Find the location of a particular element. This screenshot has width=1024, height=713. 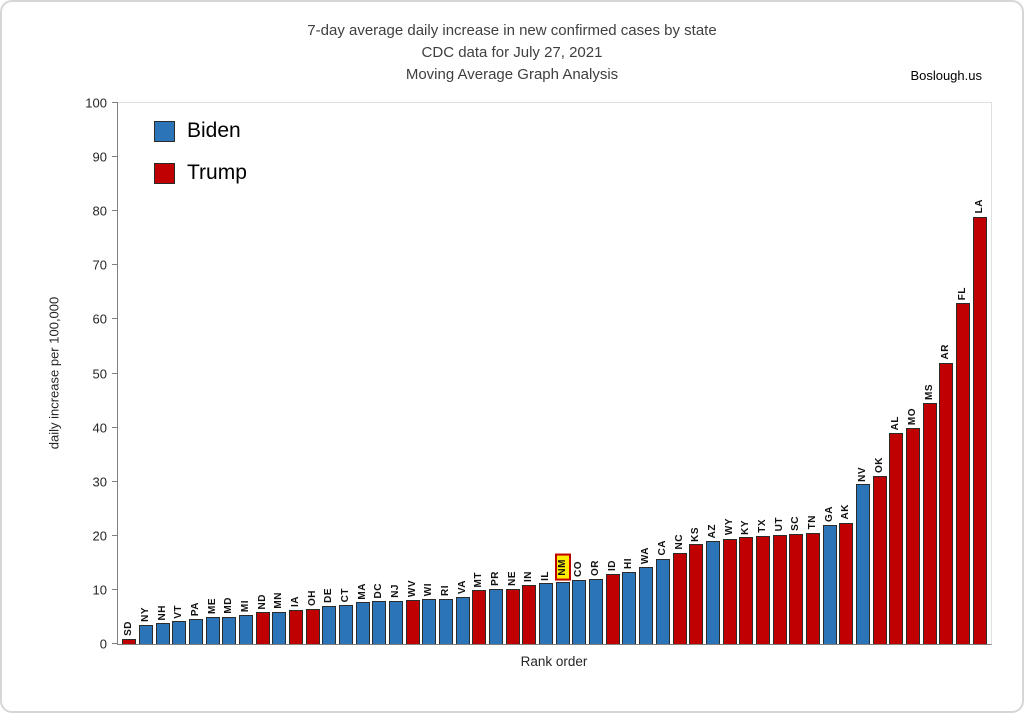

bar-md is located at coordinates (229, 630).